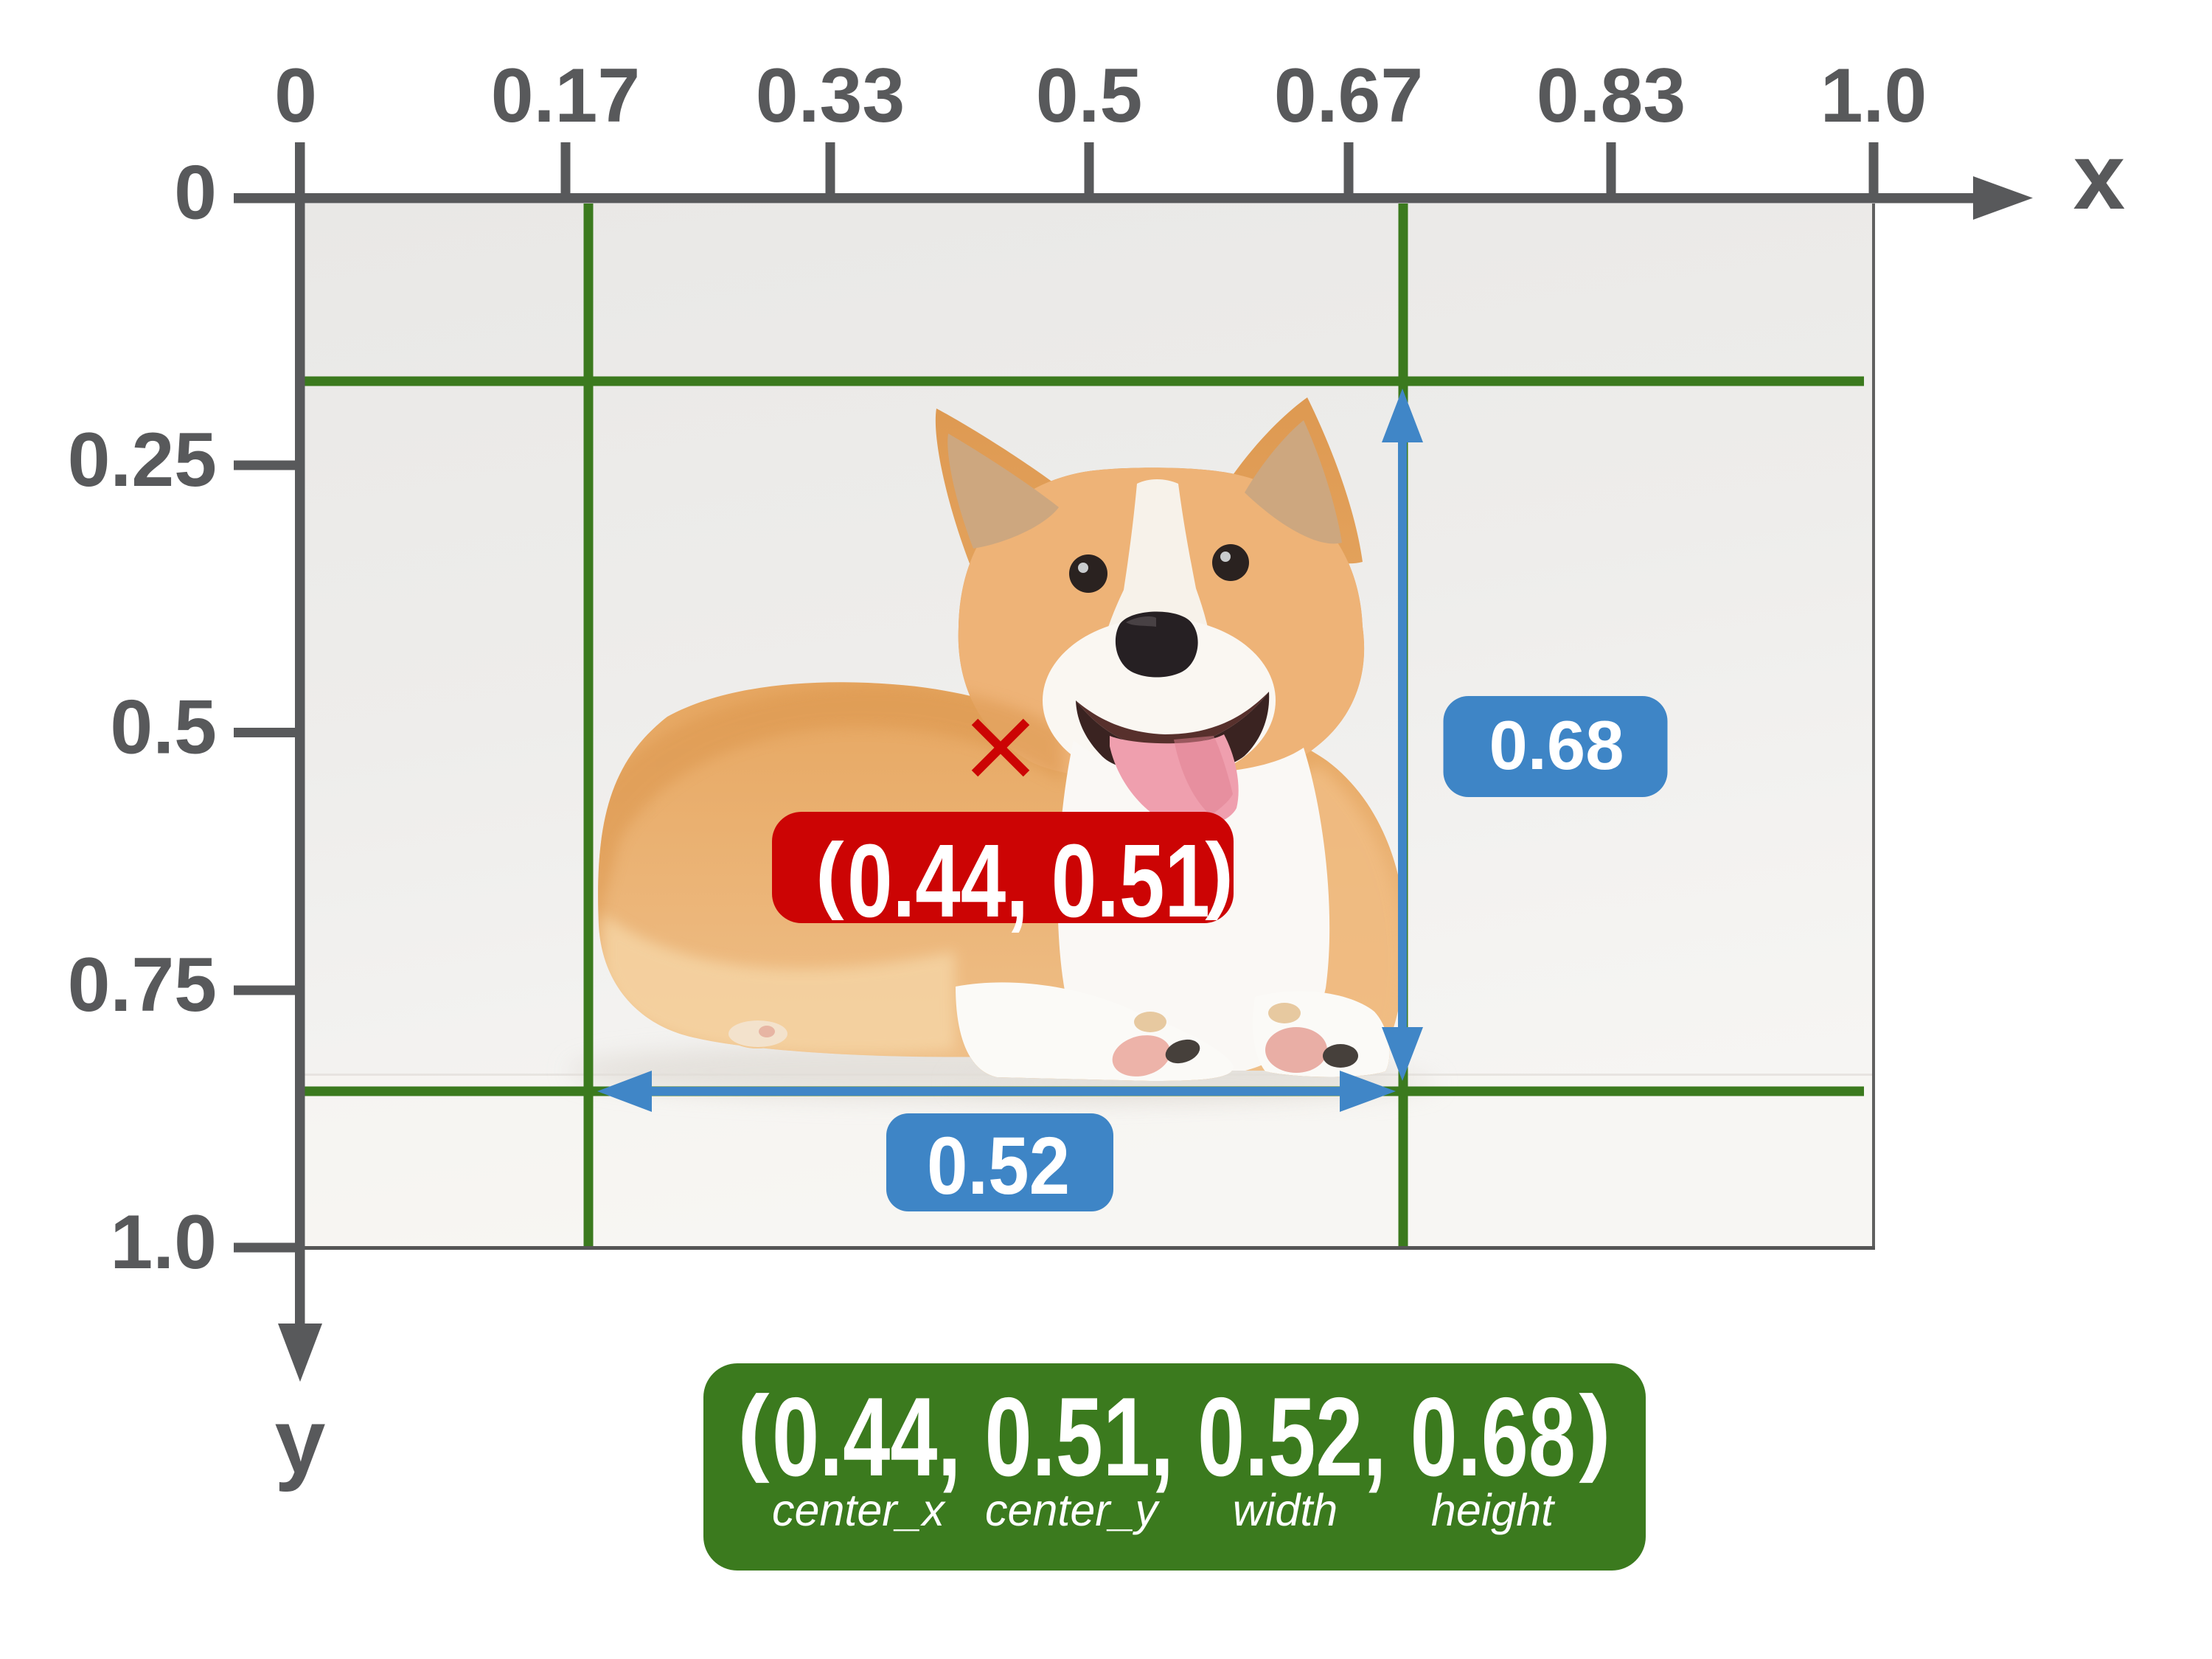 The height and width of the screenshot is (1659, 2212). What do you see at coordinates (1493, 1510) in the screenshot?
I see `svg-text: height` at bounding box center [1493, 1510].